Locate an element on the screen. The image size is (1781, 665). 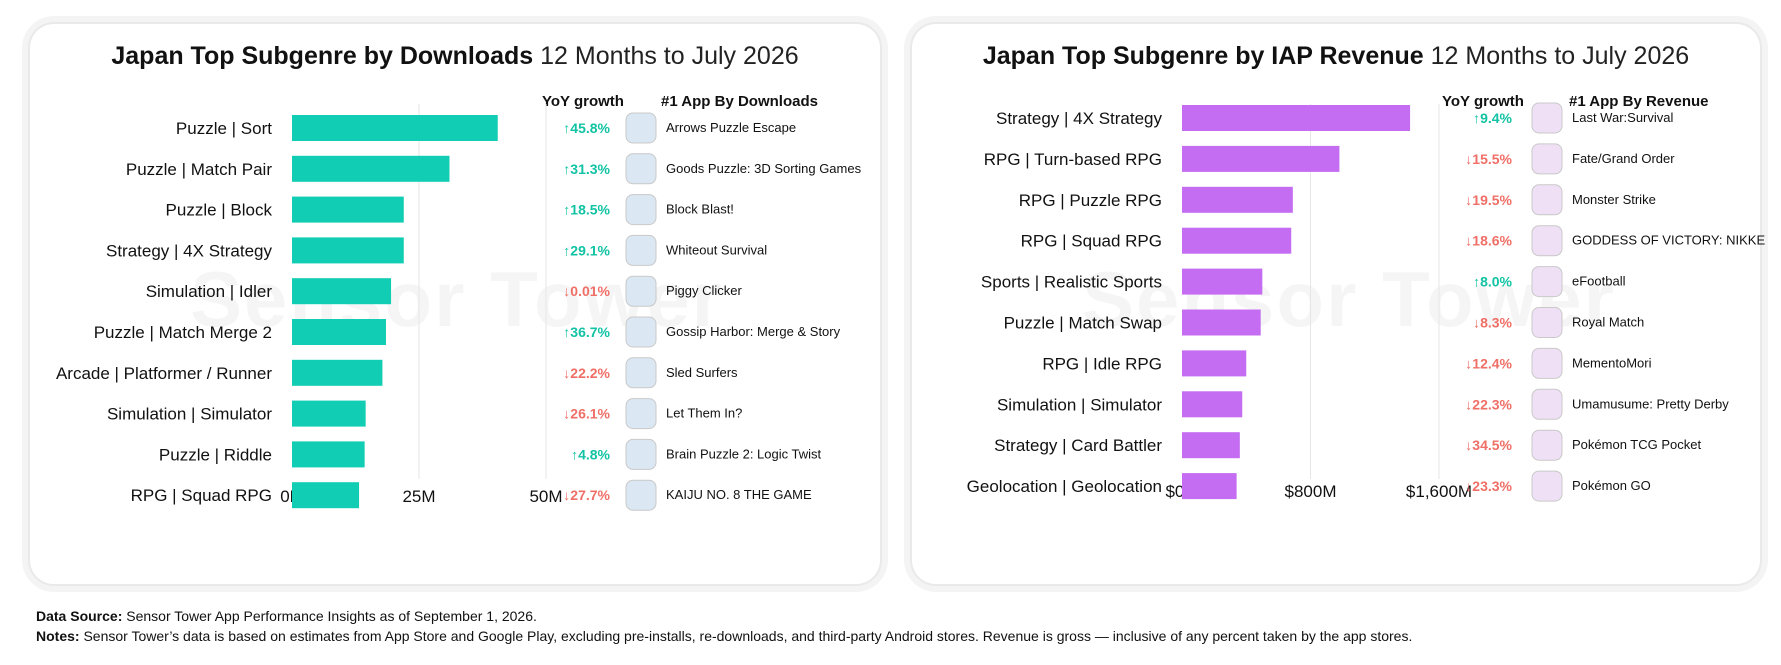
yoy-growth-value: ↑18.5% is located at coordinates (586, 210).